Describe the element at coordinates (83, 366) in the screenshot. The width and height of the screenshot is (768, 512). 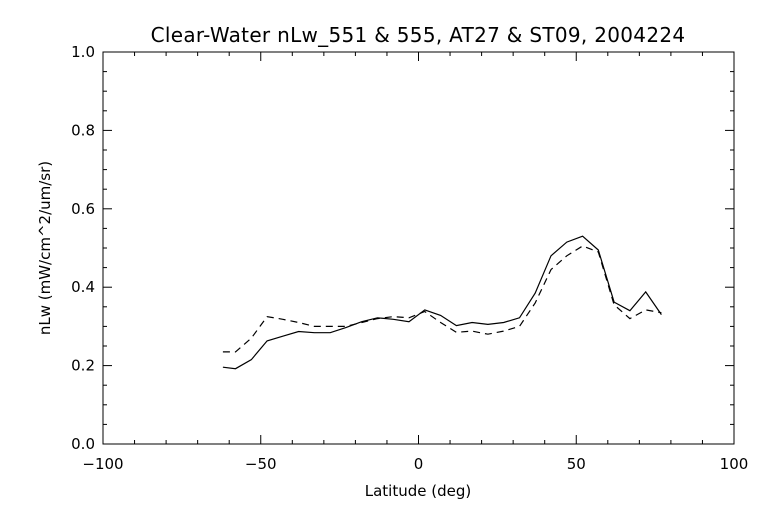
I see `y-tick-label: 0.2` at that location.